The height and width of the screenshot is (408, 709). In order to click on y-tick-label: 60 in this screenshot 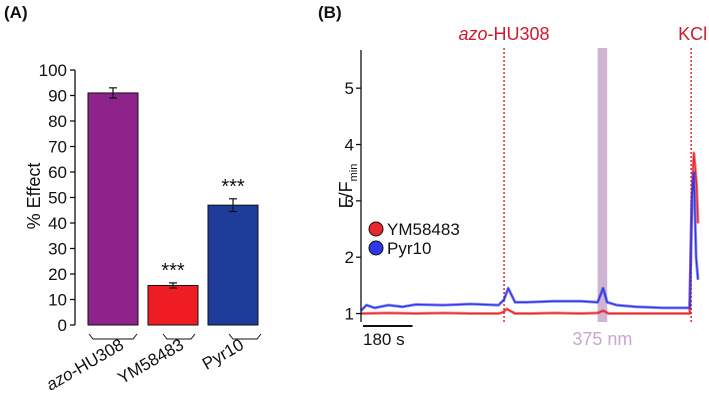, I will do `click(57, 172)`.